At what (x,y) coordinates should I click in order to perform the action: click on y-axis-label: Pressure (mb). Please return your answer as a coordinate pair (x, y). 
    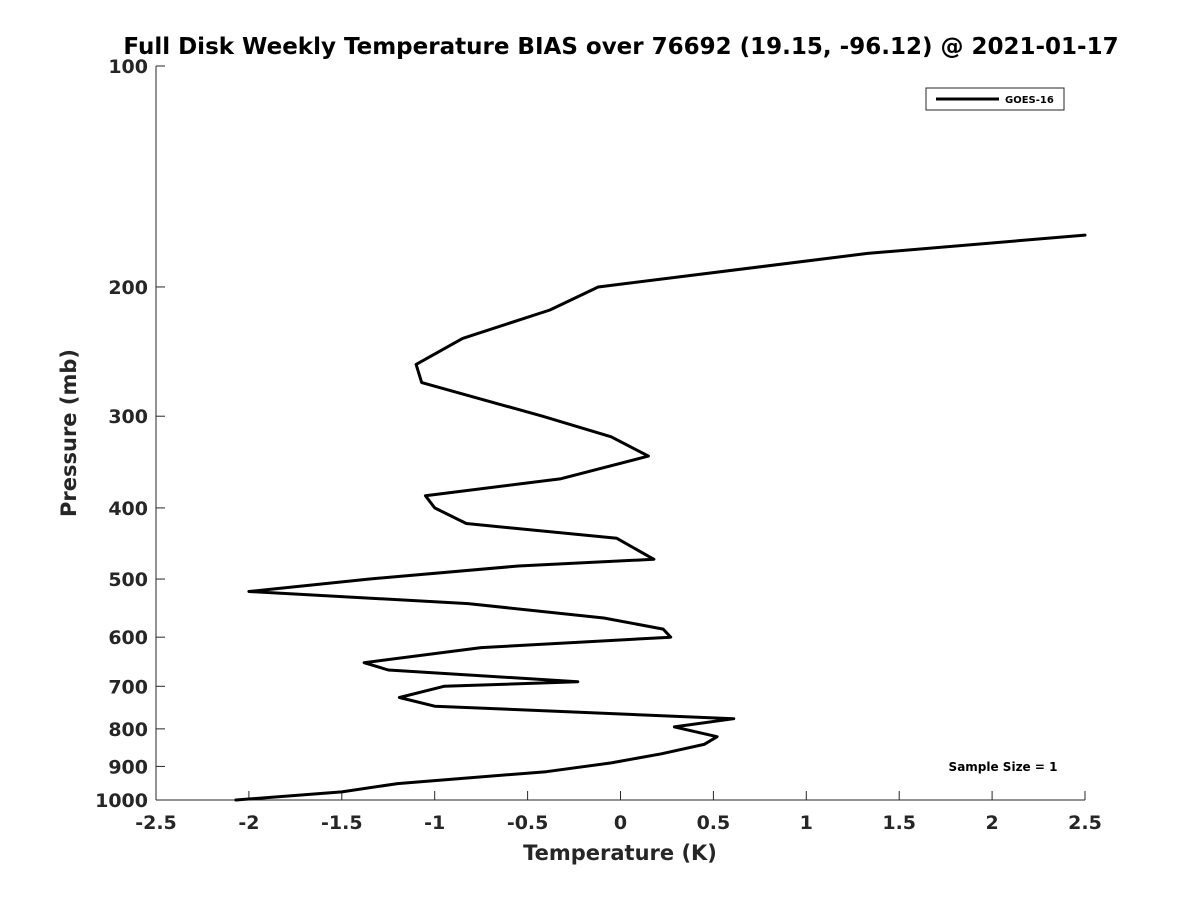
    Looking at the image, I should click on (69, 433).